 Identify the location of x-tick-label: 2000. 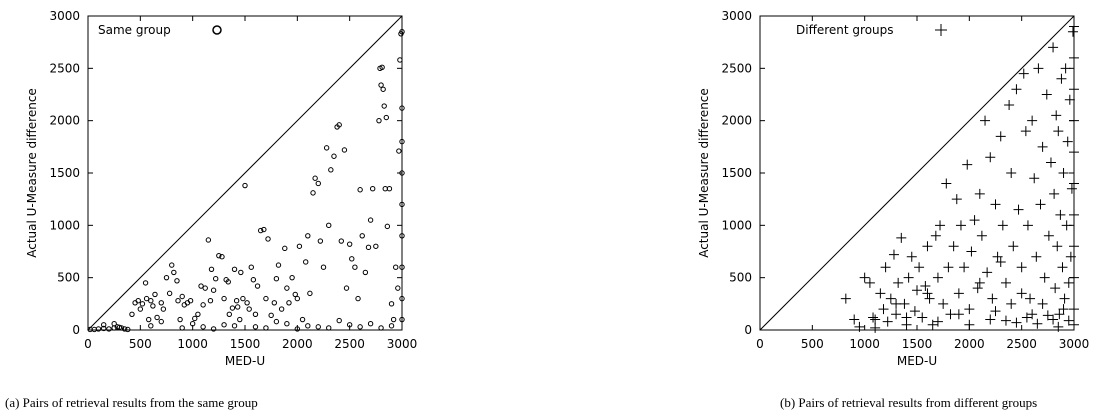
(969, 344).